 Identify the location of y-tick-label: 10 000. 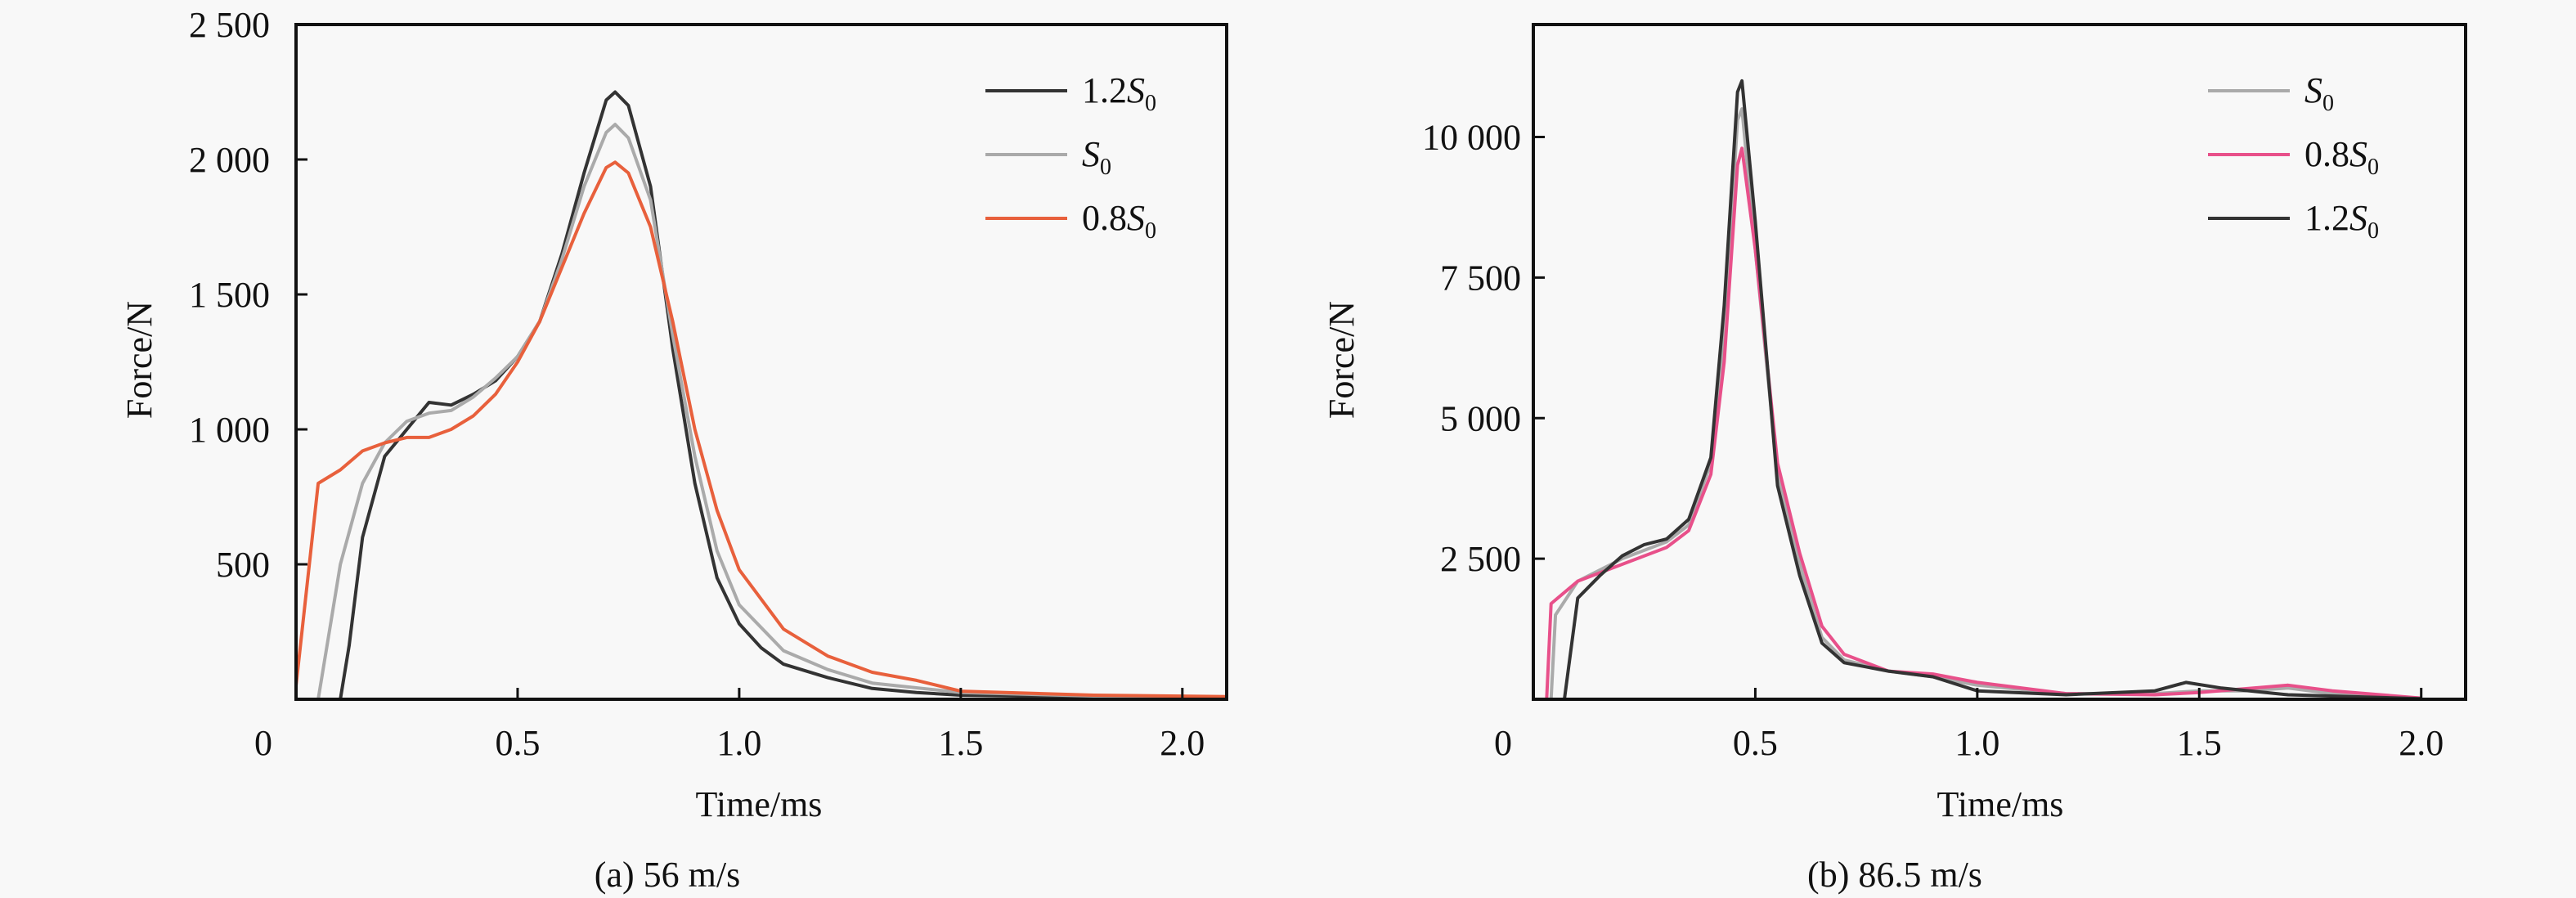
(1471, 138).